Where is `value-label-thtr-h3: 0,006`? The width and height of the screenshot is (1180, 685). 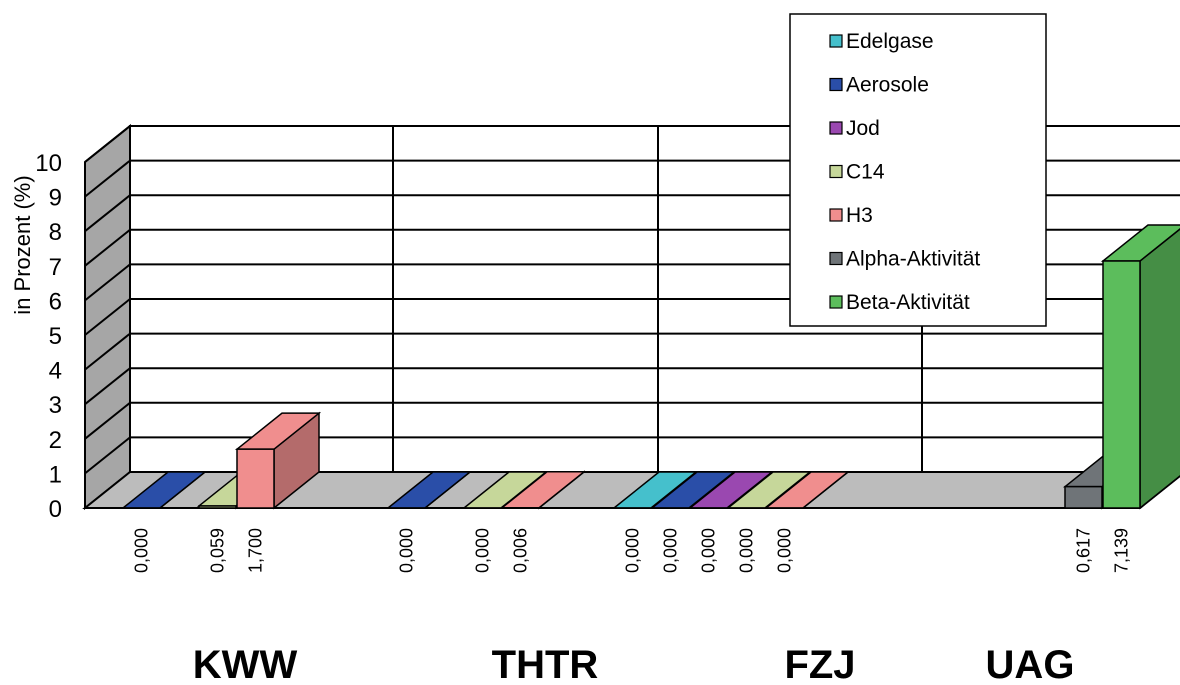
value-label-thtr-h3: 0,006 is located at coordinates (521, 550).